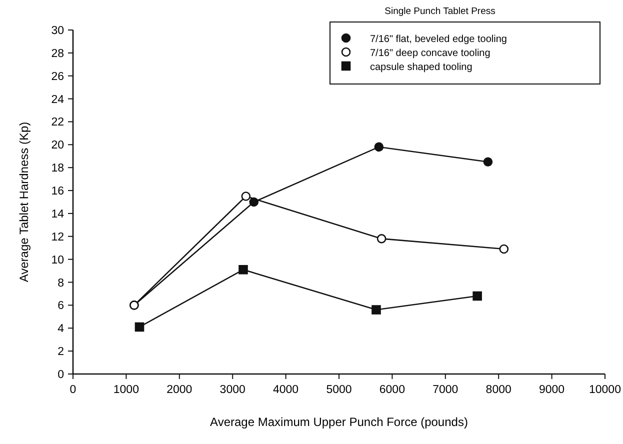  What do you see at coordinates (286, 390) in the screenshot?
I see `x-tick-label: 4000` at bounding box center [286, 390].